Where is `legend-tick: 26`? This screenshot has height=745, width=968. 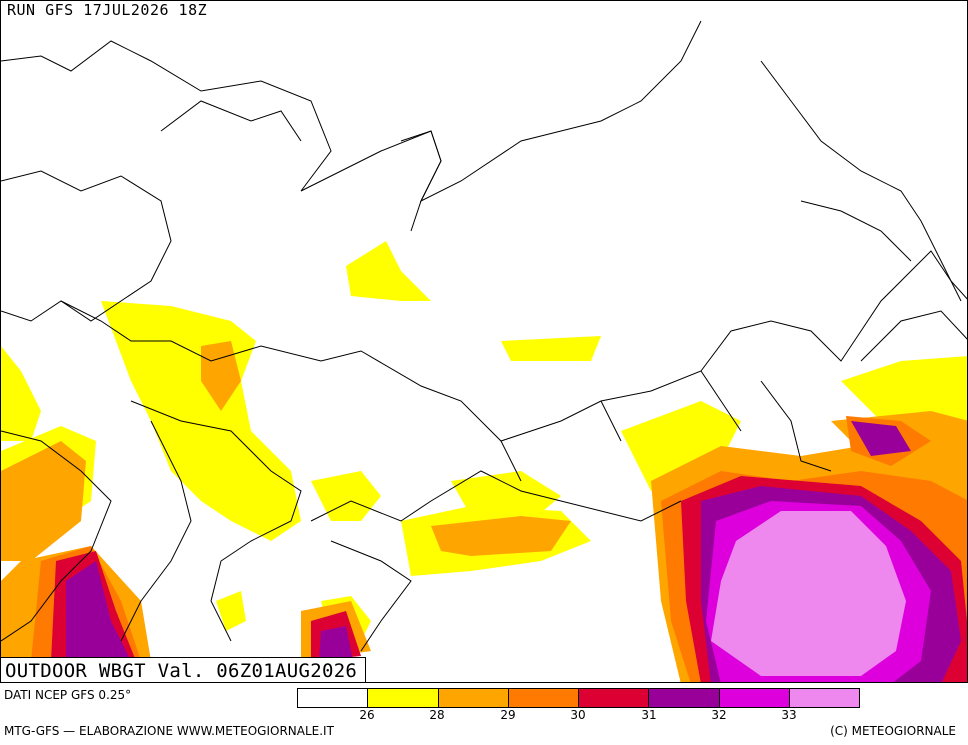 legend-tick: 26 is located at coordinates (367, 715).